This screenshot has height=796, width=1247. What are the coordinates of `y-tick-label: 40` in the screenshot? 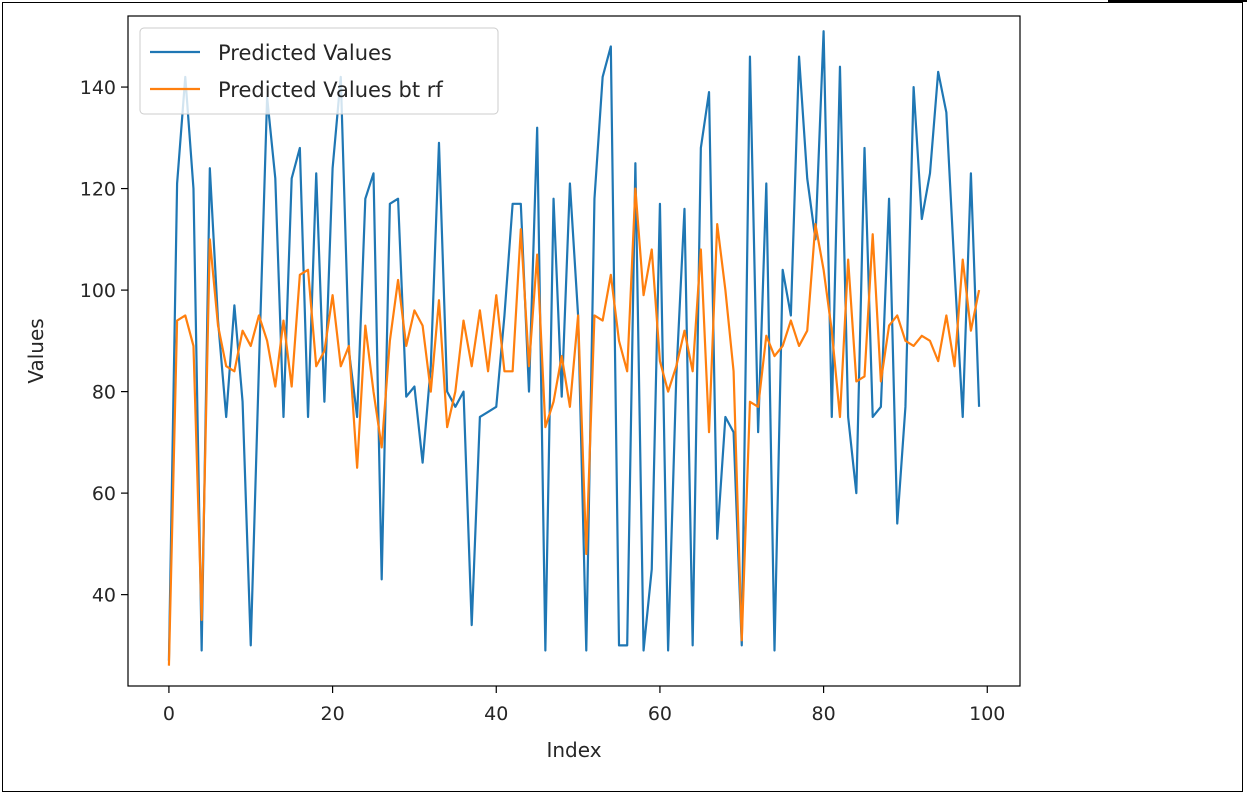 It's located at (104, 596).